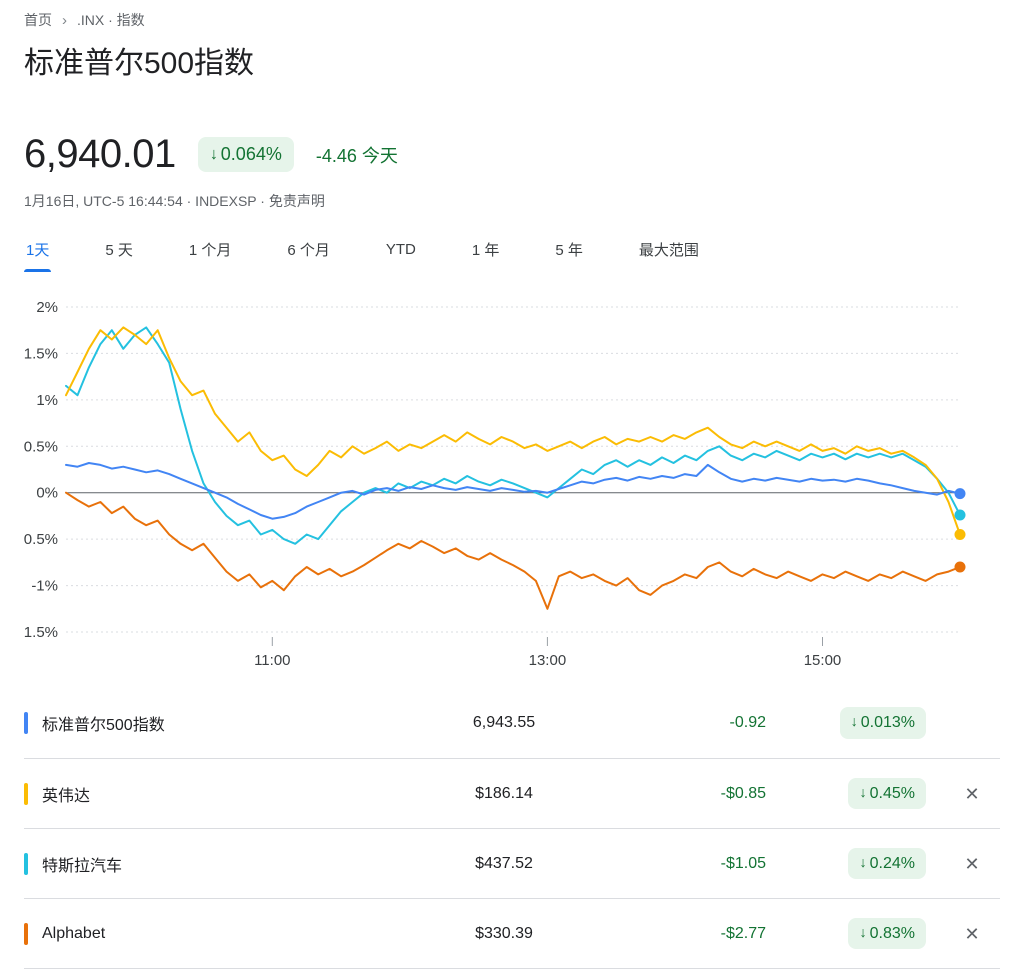 Image resolution: width=1024 pixels, height=969 pixels. I want to click on instrument-name: Alphabet, so click(74, 933).